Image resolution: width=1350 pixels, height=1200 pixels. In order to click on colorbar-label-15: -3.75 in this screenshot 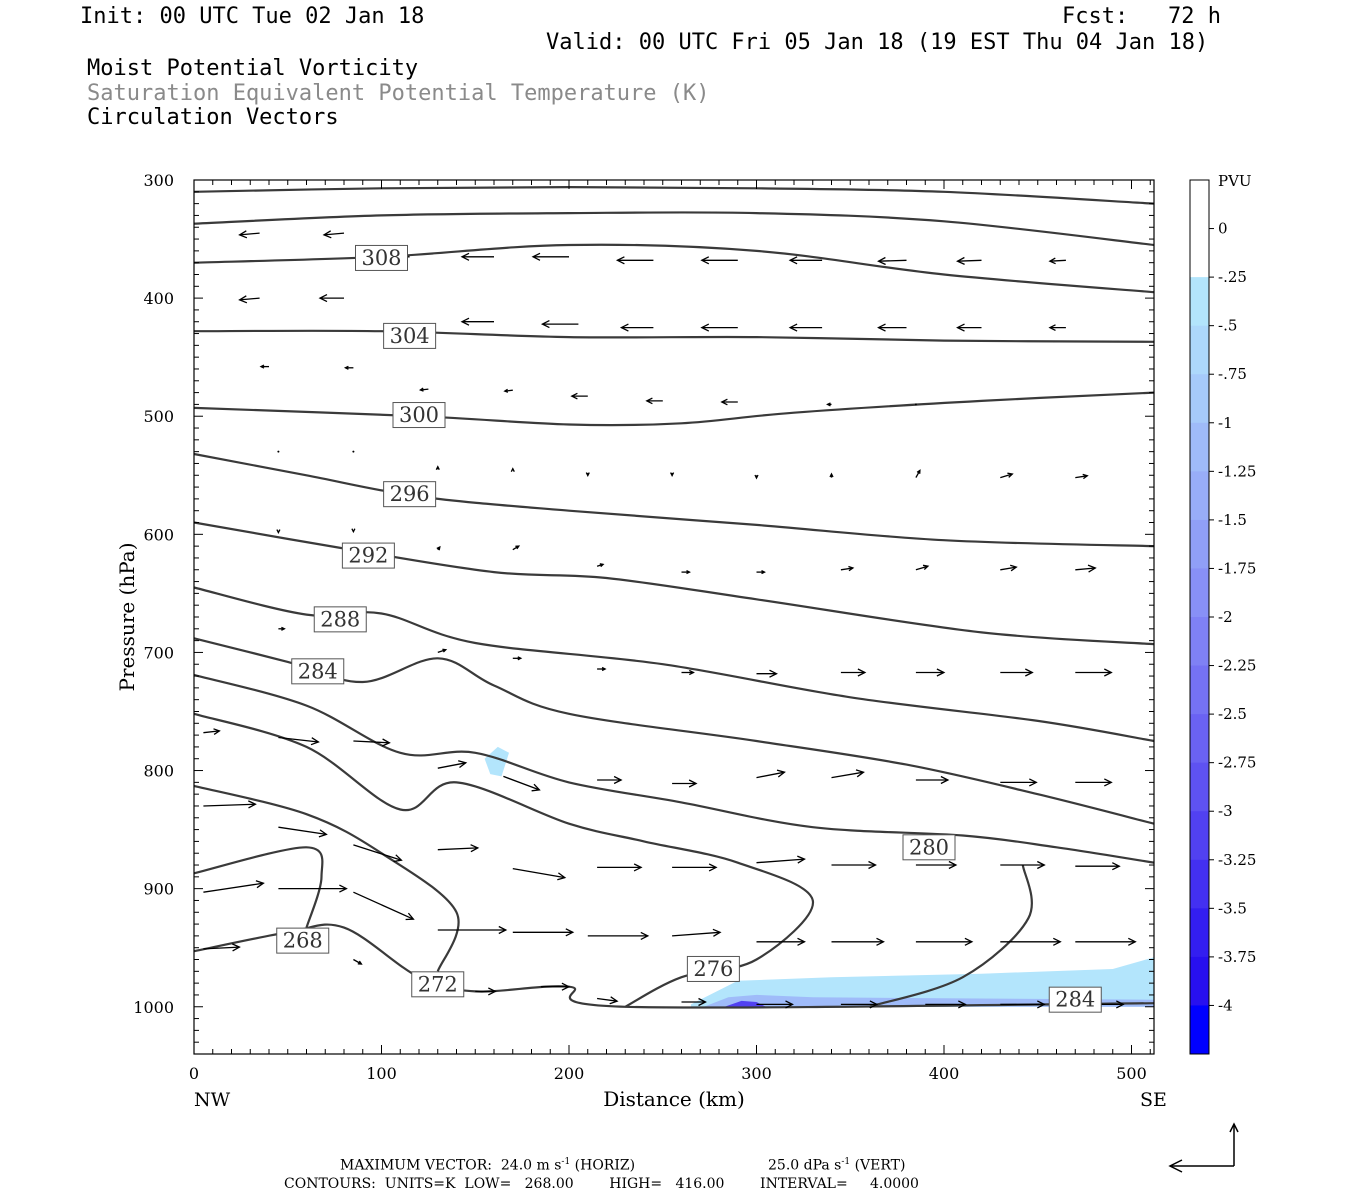, I will do `click(1237, 957)`.